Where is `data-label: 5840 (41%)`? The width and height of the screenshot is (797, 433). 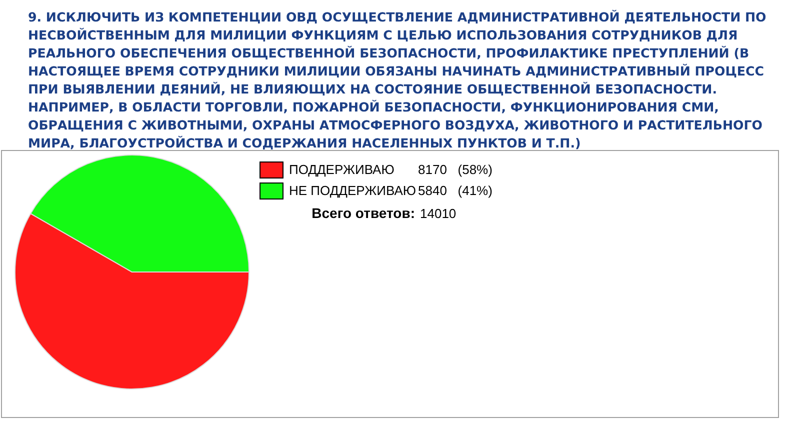 data-label: 5840 (41%) is located at coordinates (455, 190).